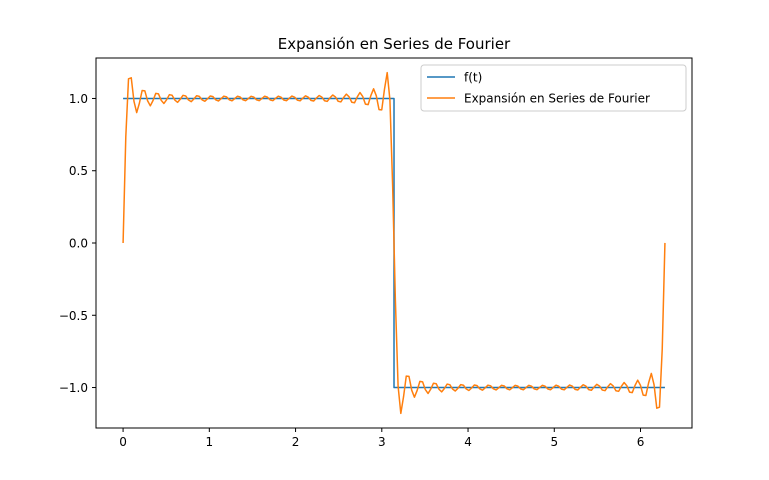  What do you see at coordinates (73, 316) in the screenshot?
I see `y-tick-label: −0.5` at bounding box center [73, 316].